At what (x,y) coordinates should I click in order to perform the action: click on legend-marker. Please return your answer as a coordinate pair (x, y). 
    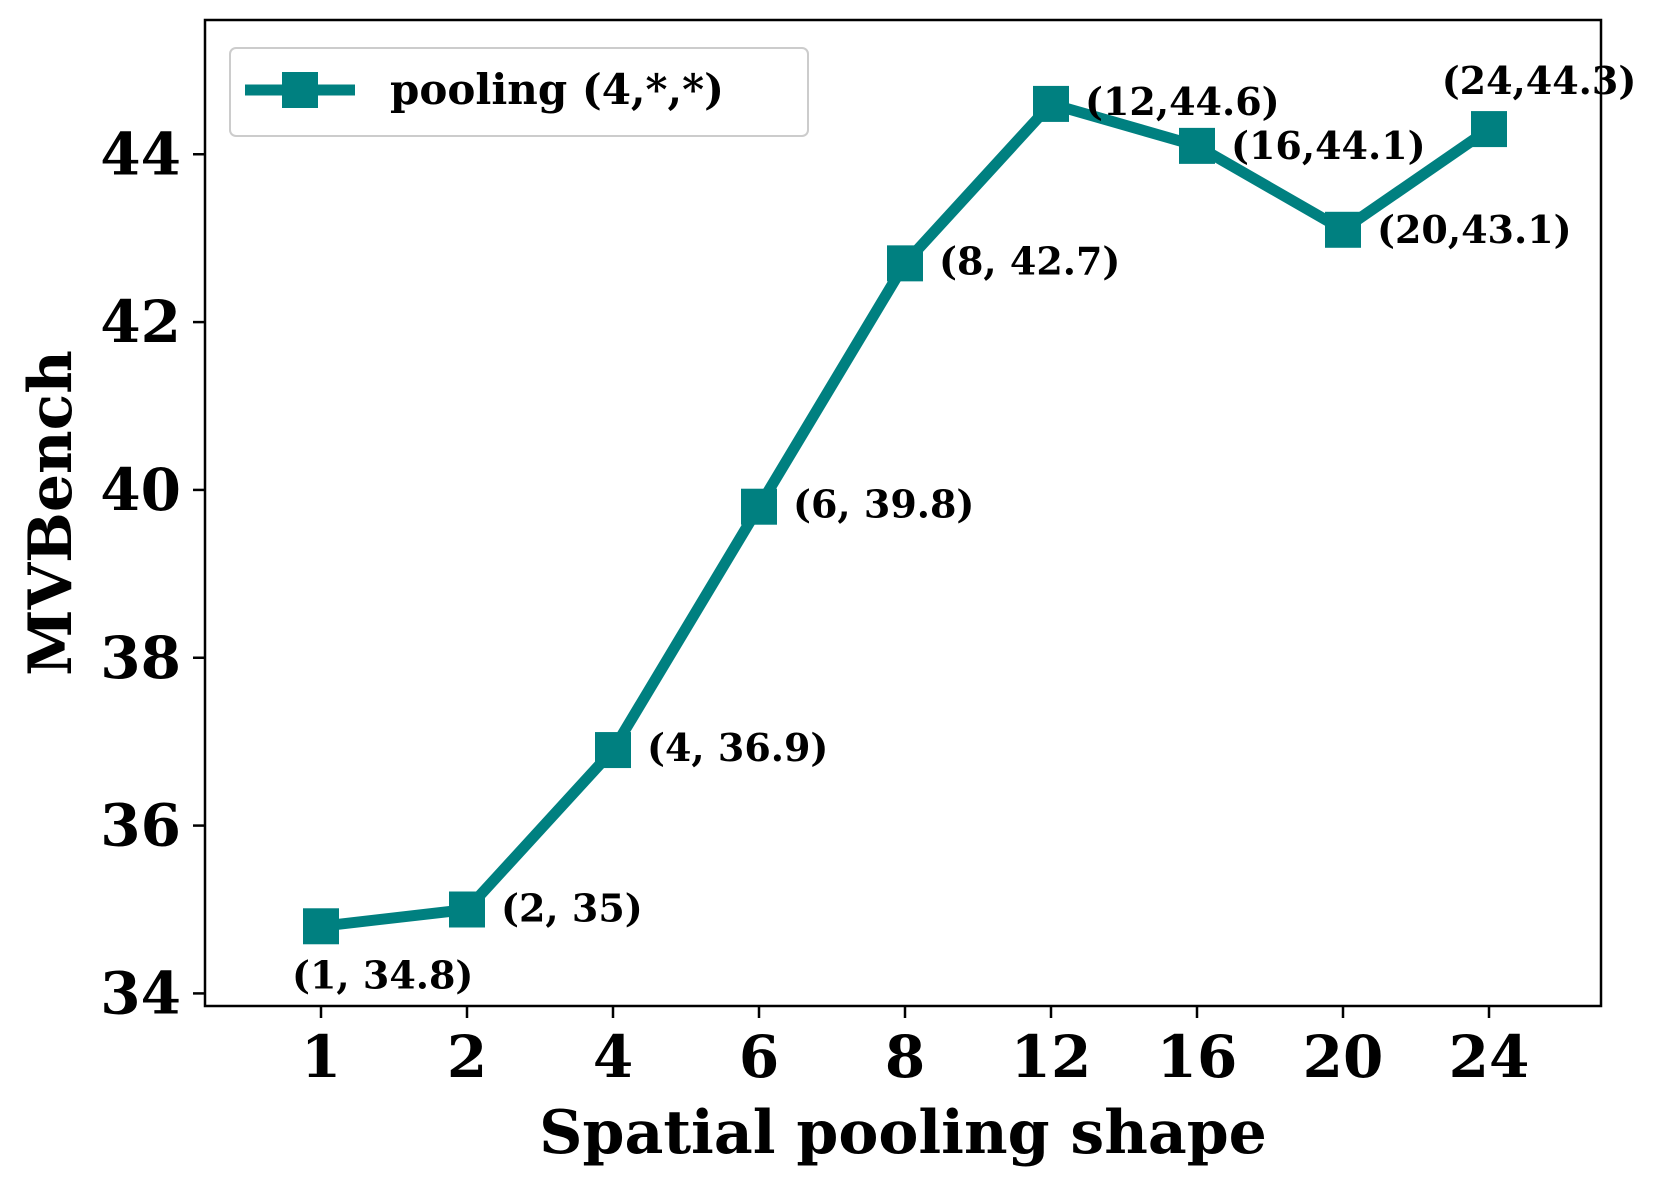
    Looking at the image, I should click on (300, 90).